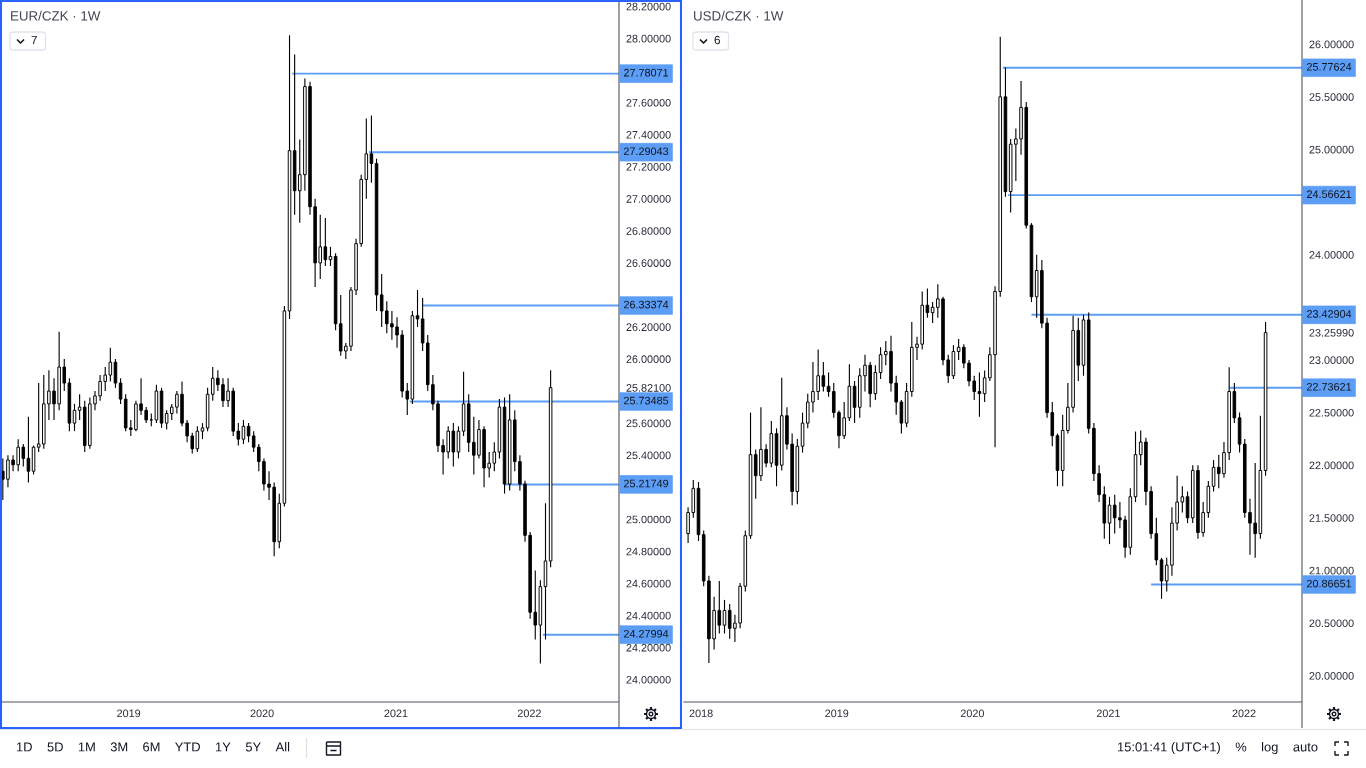 This screenshot has height=768, width=1366. I want to click on text: All, so click(282, 746).